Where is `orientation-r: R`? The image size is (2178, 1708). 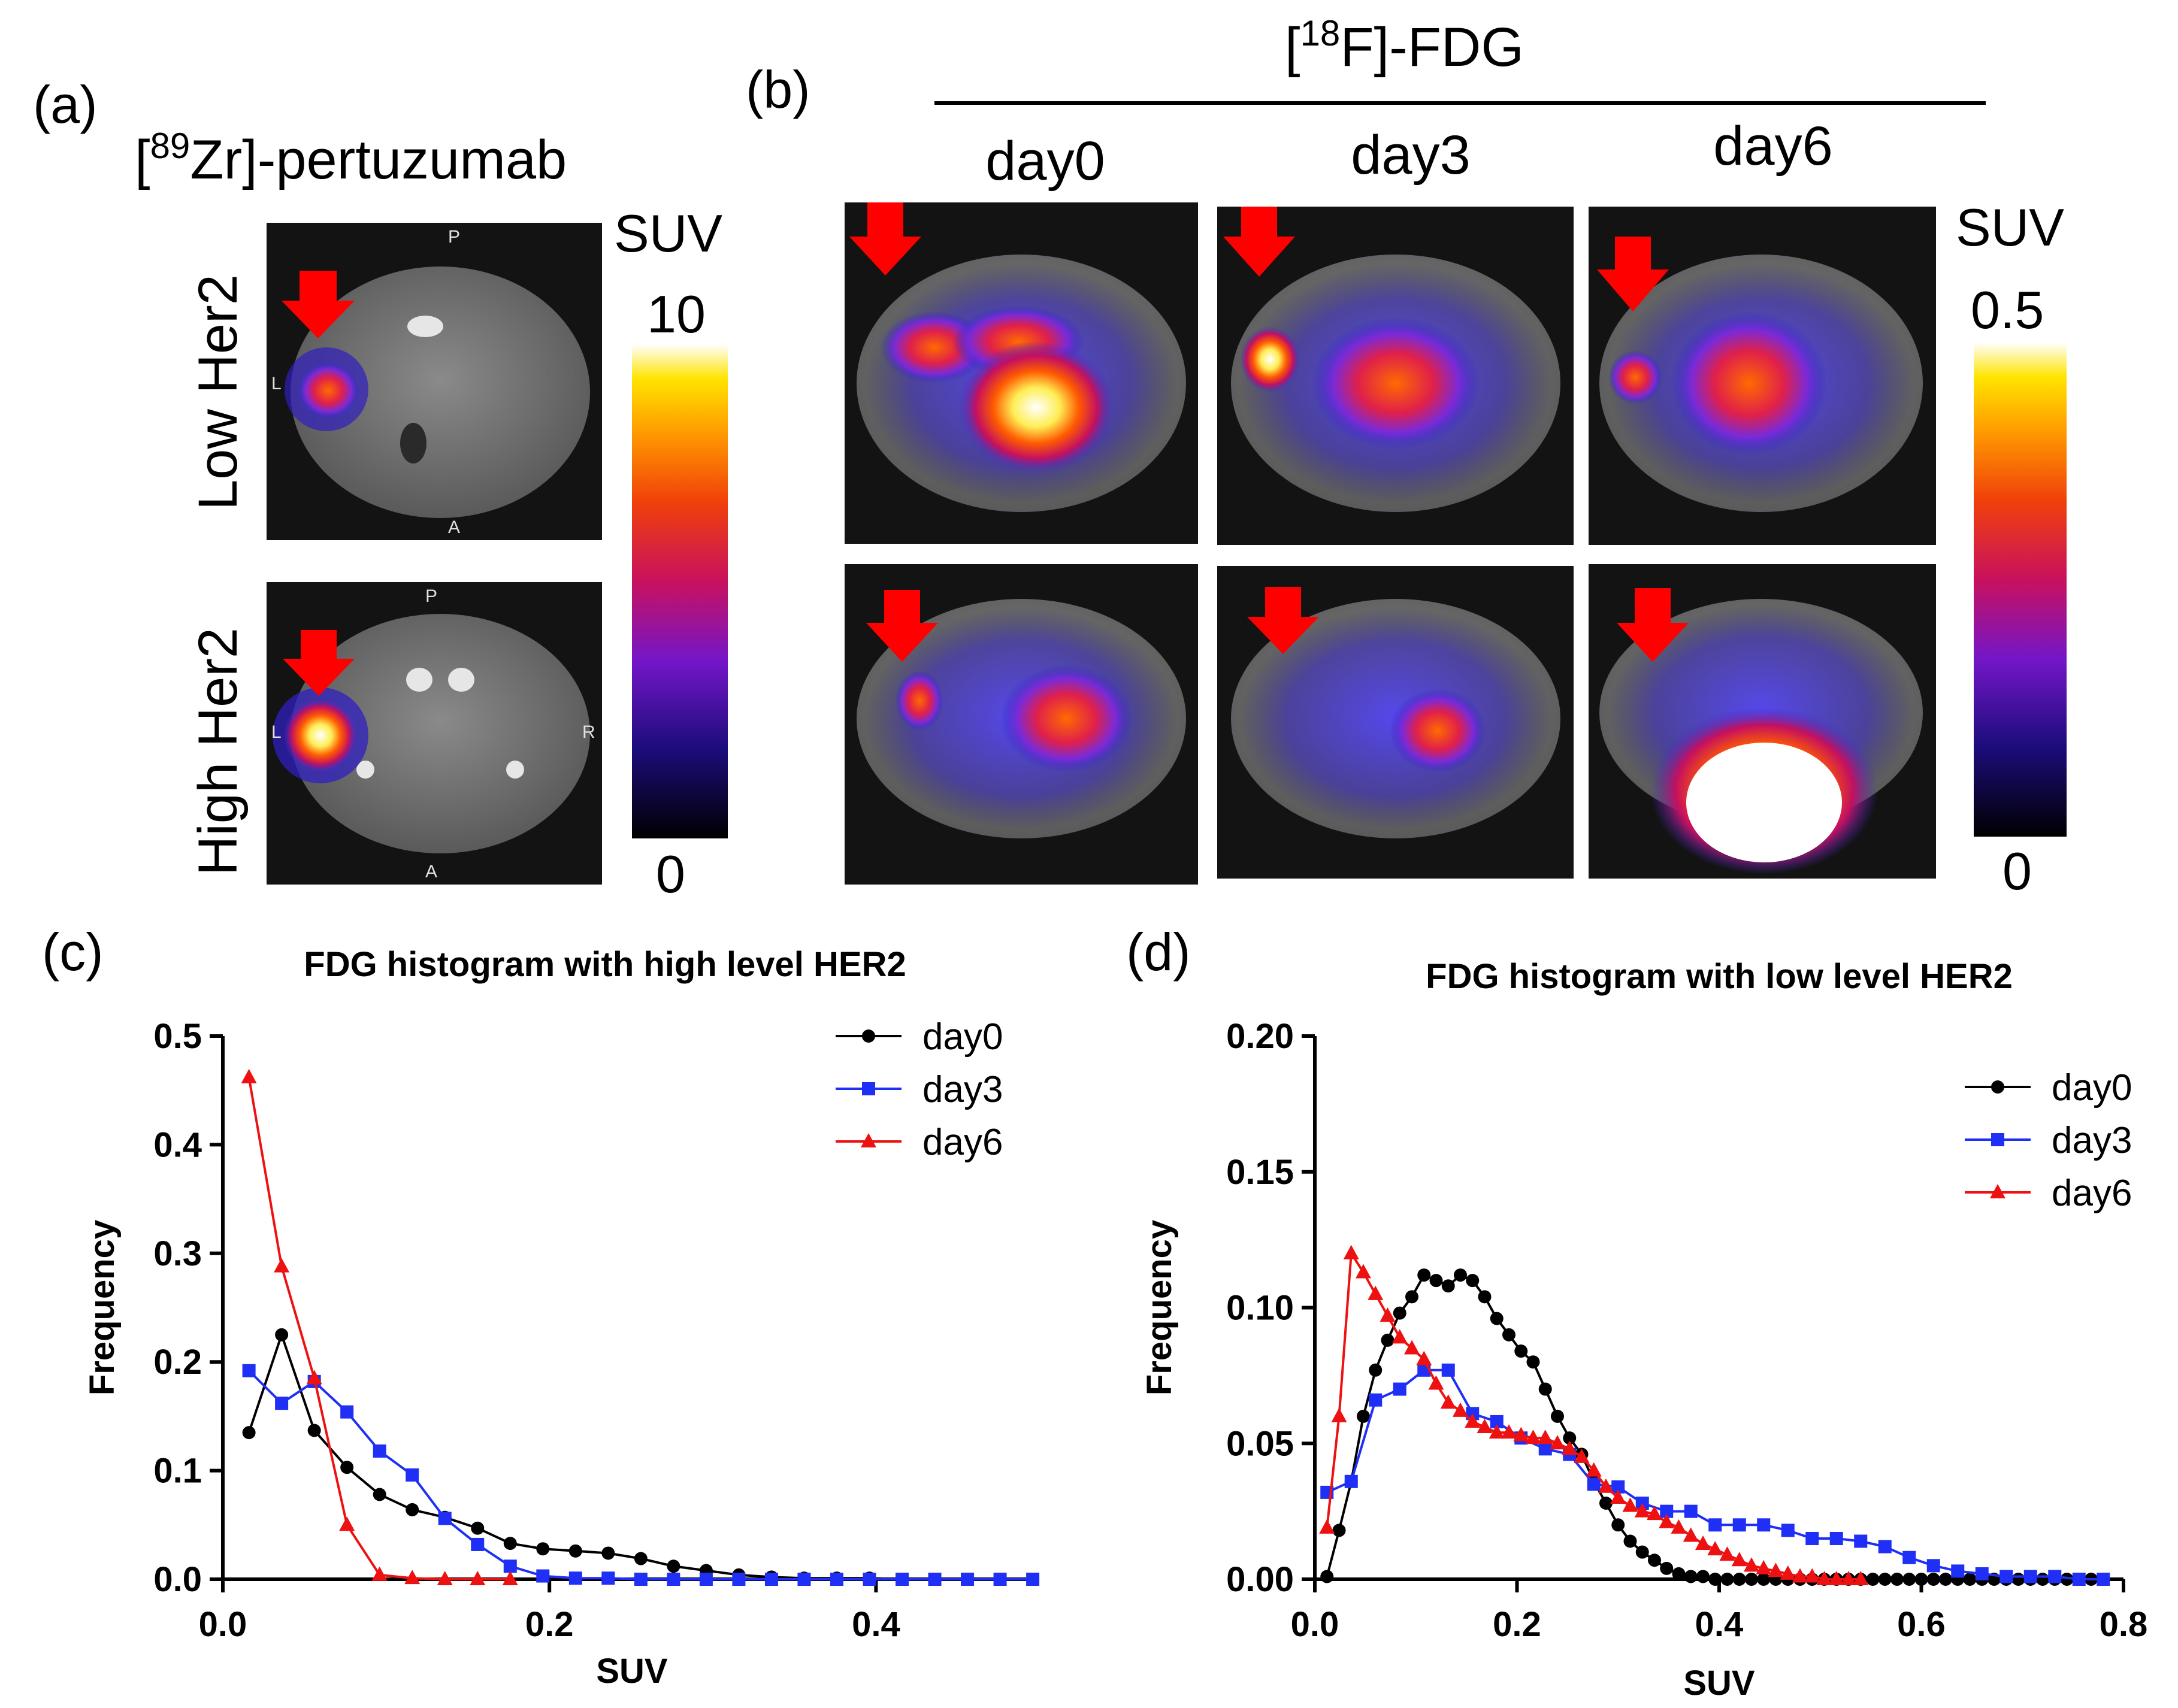 orientation-r: R is located at coordinates (588, 732).